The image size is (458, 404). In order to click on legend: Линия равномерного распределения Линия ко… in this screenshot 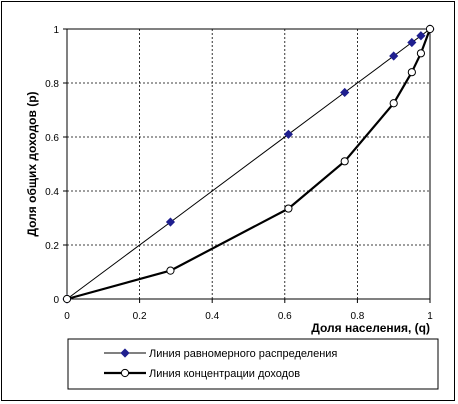, I will do `click(253, 364)`.